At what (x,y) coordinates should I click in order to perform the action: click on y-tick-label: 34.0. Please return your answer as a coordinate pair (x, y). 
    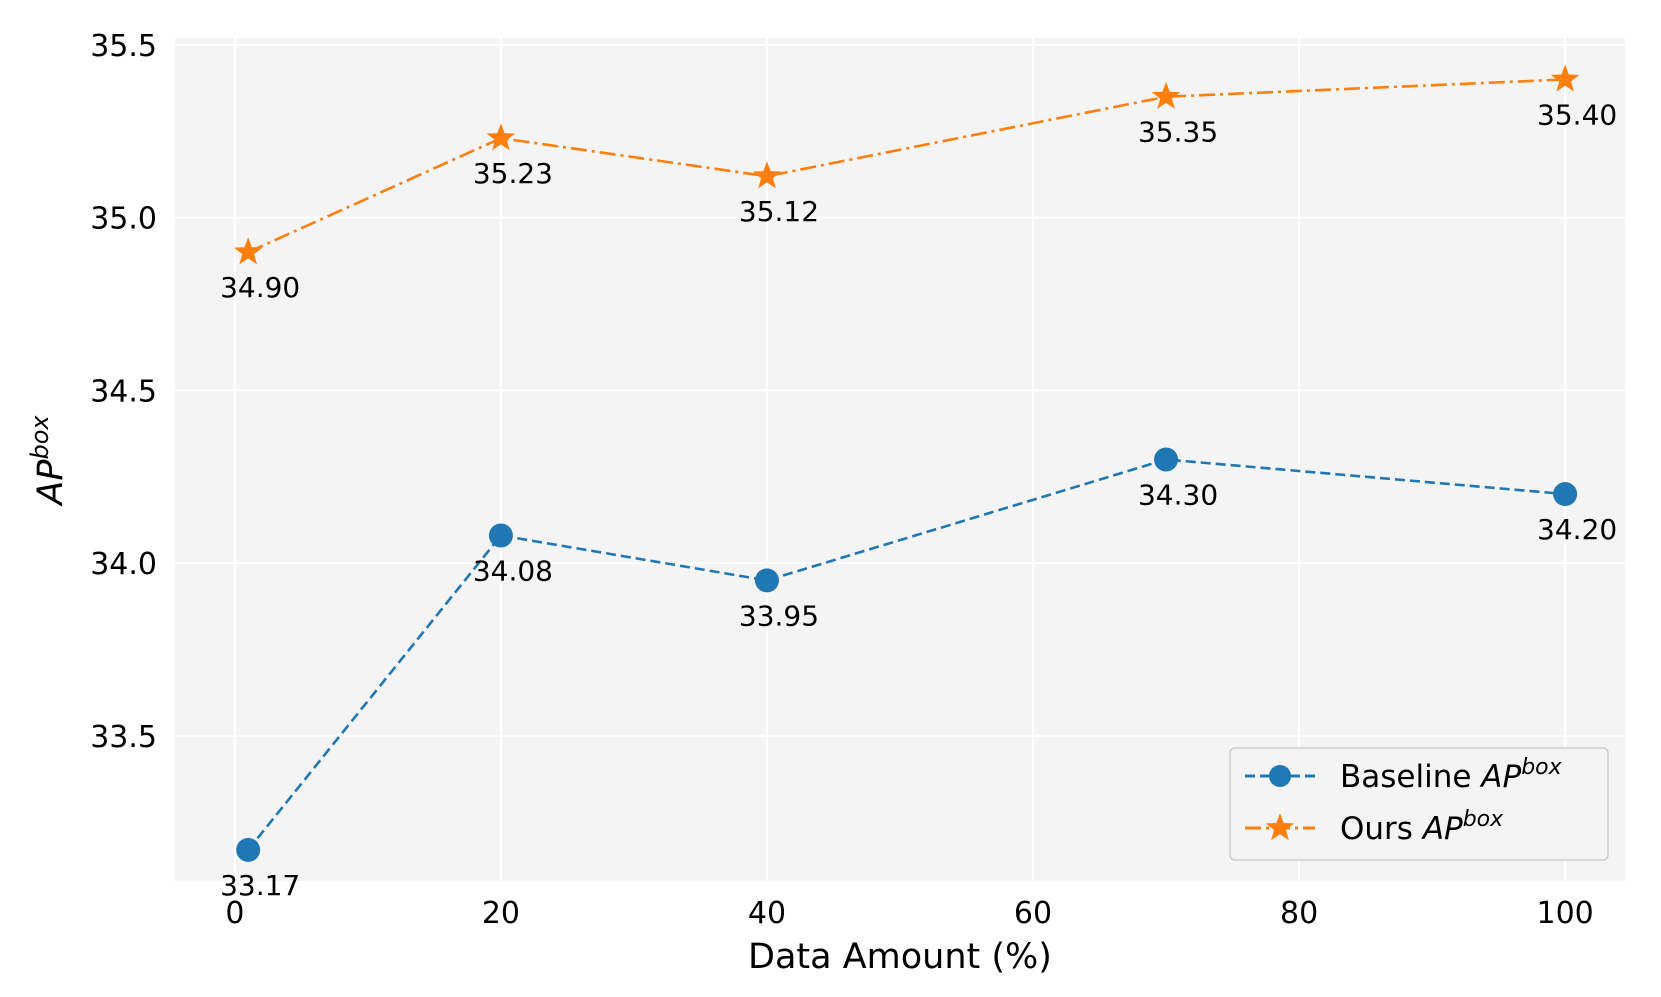
    Looking at the image, I should click on (123, 564).